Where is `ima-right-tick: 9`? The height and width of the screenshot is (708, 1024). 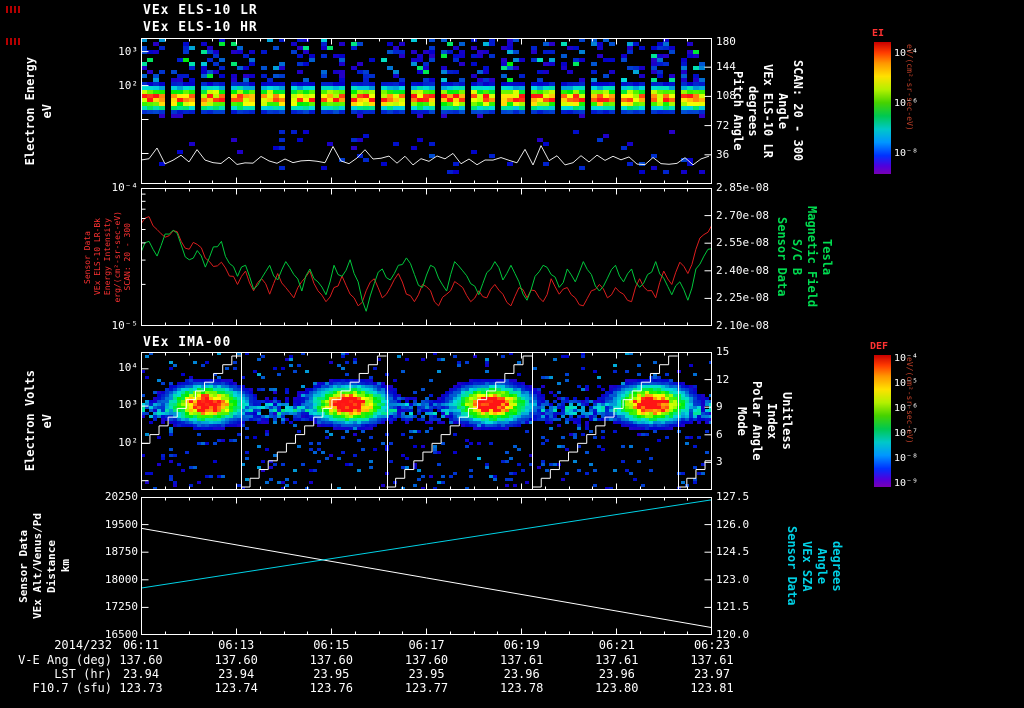
ima-right-tick: 9 is located at coordinates (719, 407).